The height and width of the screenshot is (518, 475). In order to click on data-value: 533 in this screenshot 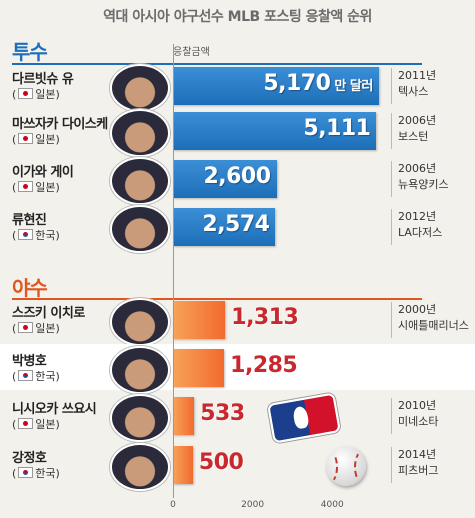, I will do `click(222, 413)`.